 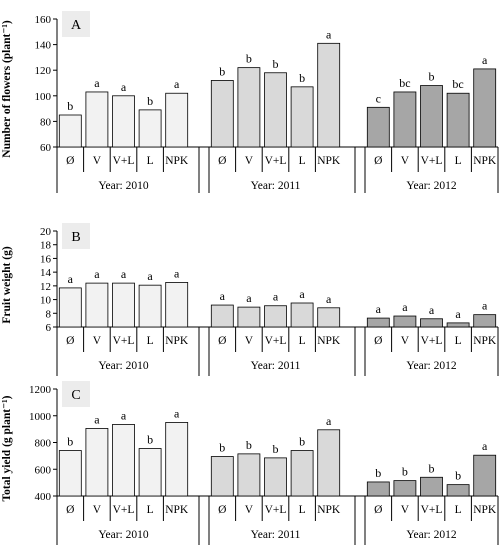 I want to click on y-tick-label: 8, so click(x=49, y=314).